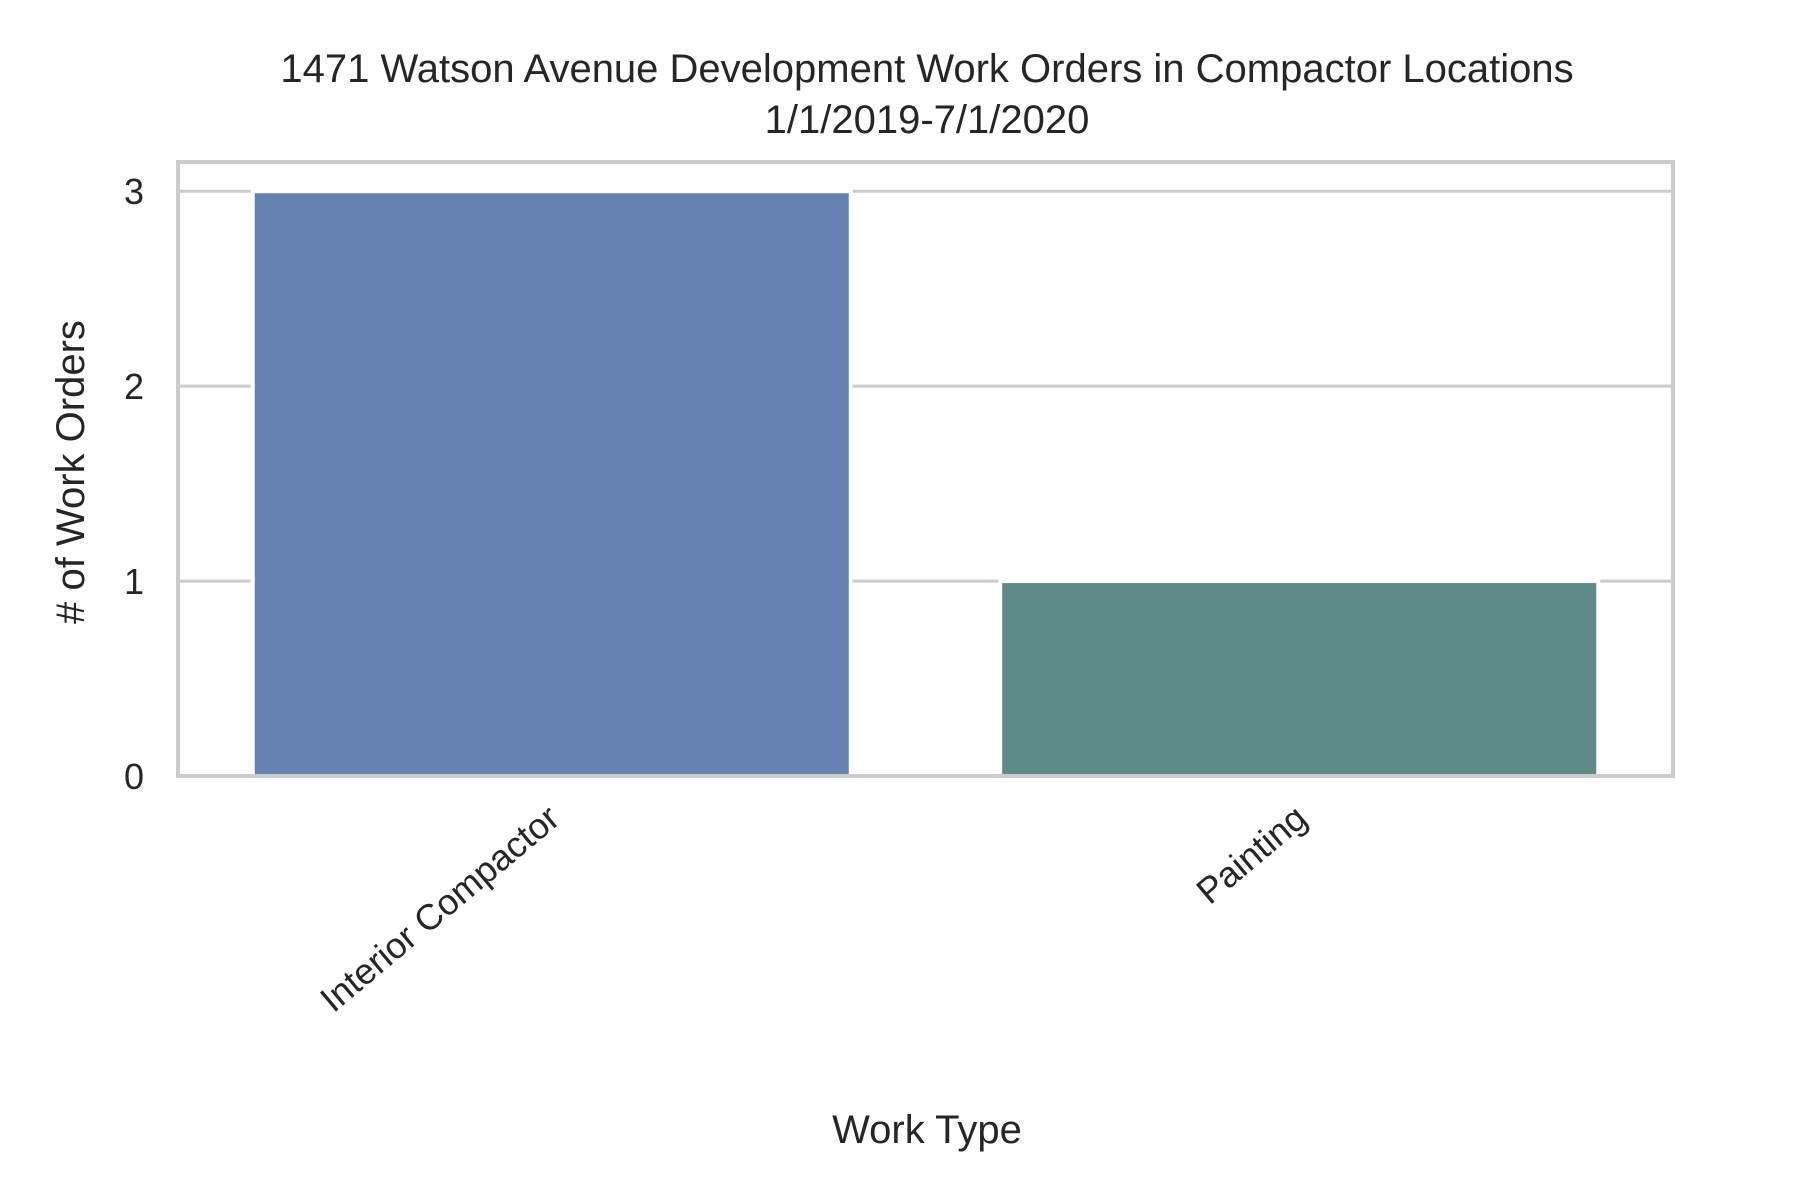 The width and height of the screenshot is (1800, 1200). What do you see at coordinates (134, 484) in the screenshot?
I see `y-tick-labels: 0 1 2 3` at bounding box center [134, 484].